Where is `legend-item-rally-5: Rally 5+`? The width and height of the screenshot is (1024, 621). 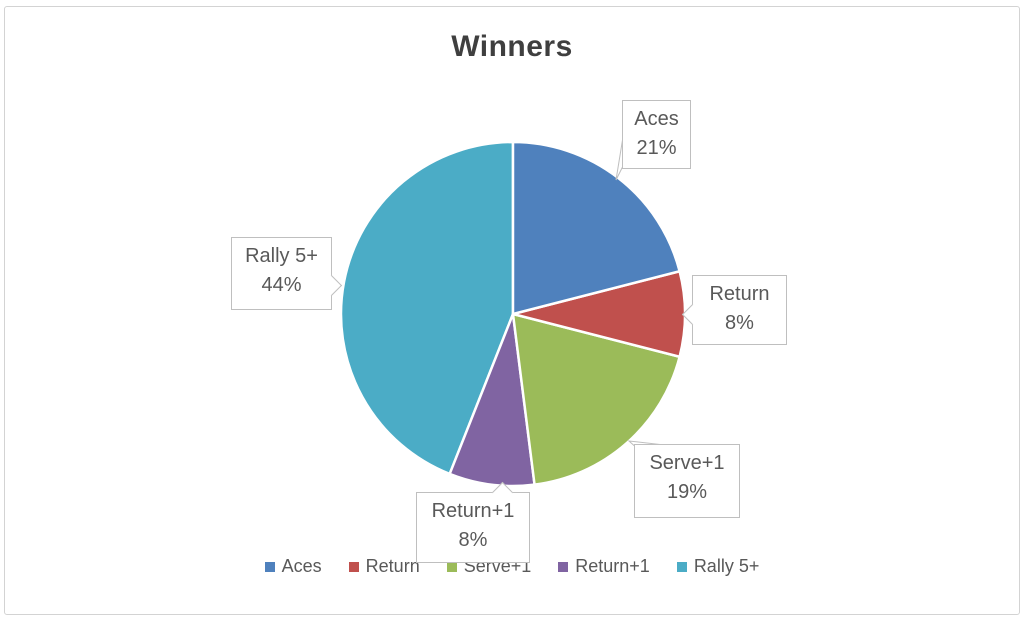 legend-item-rally-5: Rally 5+ is located at coordinates (718, 566).